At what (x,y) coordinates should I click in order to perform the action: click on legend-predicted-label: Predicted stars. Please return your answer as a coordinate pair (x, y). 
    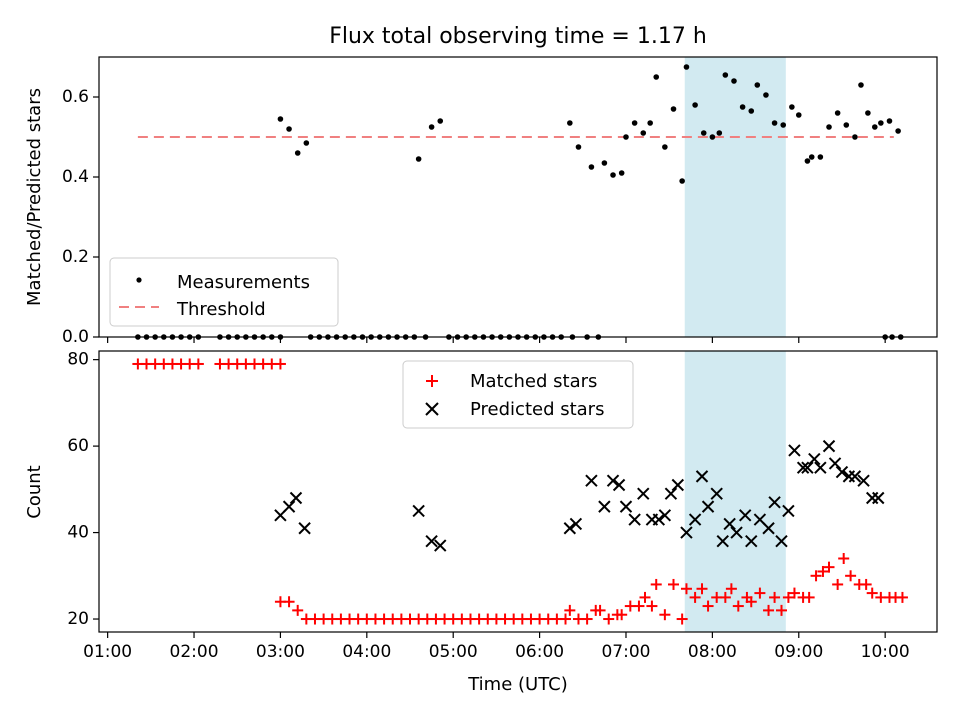
    Looking at the image, I should click on (537, 409).